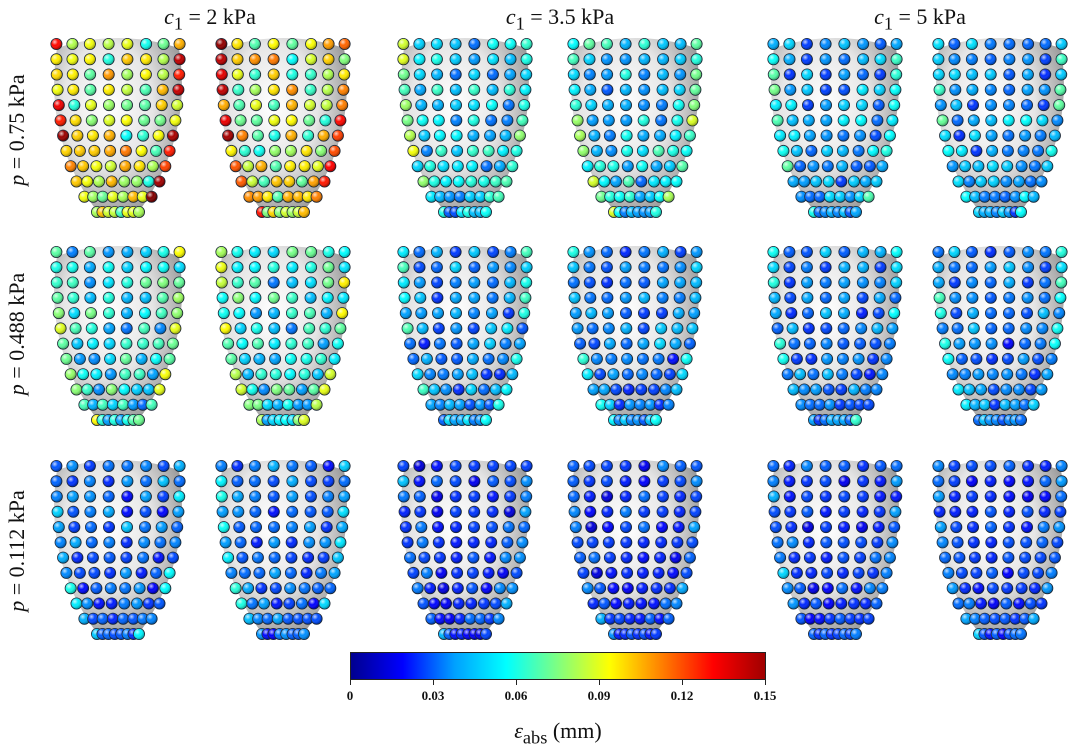 The image size is (1084, 748). What do you see at coordinates (118, 128) in the screenshot?
I see `heart-model` at bounding box center [118, 128].